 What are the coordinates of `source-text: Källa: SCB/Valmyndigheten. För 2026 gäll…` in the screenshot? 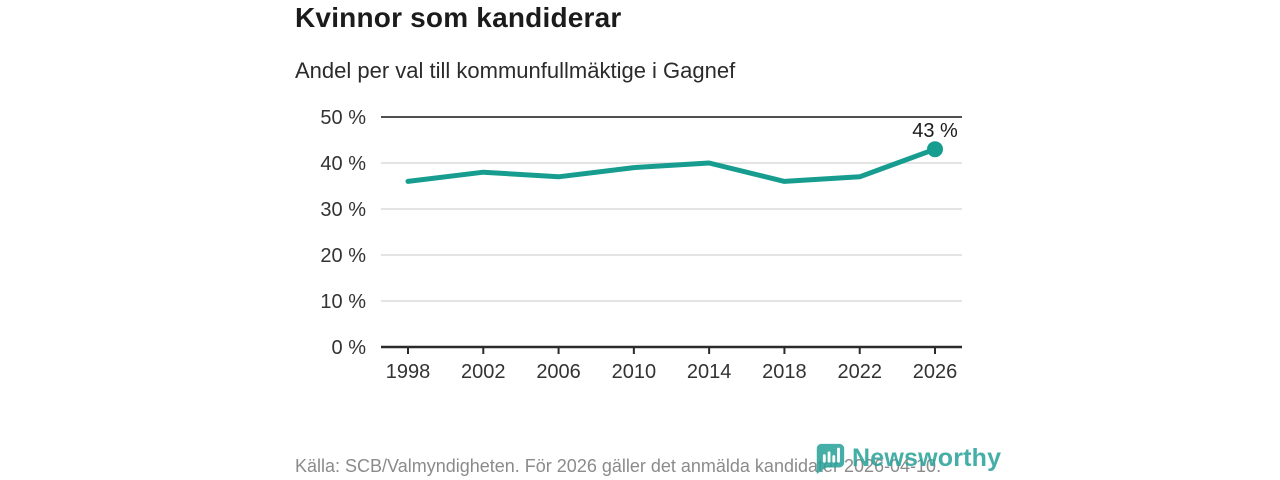 It's located at (618, 466).